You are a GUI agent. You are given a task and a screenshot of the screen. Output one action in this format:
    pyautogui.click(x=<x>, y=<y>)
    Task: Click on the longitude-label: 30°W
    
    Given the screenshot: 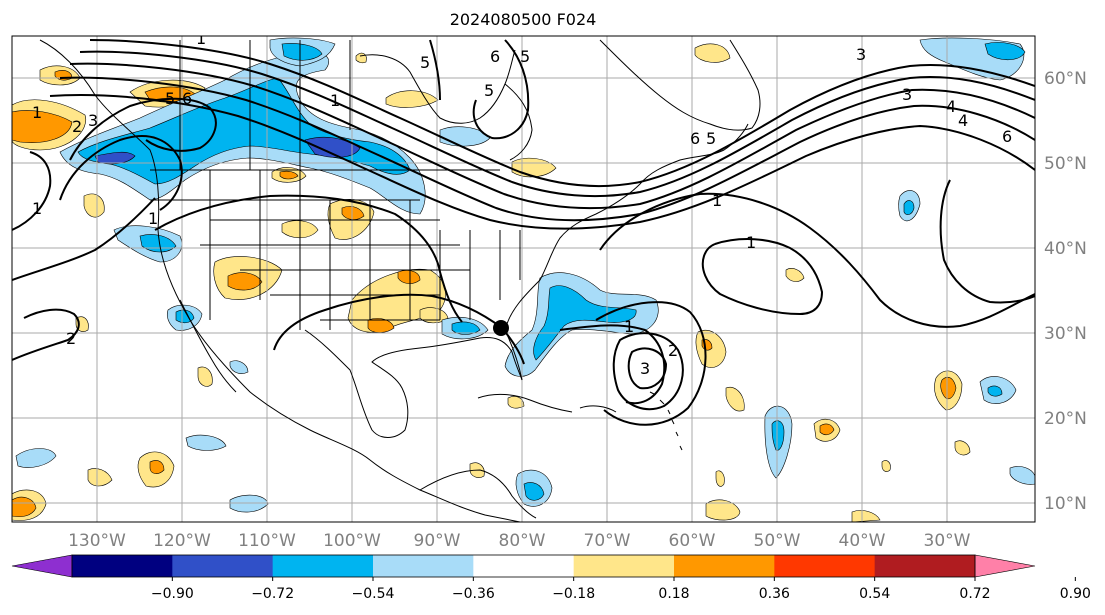 What is the action you would take?
    pyautogui.click(x=947, y=541)
    